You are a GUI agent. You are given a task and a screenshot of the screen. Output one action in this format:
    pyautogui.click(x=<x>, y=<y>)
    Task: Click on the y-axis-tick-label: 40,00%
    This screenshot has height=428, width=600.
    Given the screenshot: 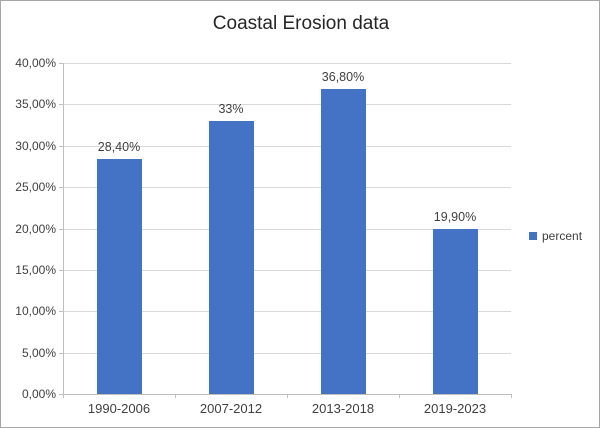 What is the action you would take?
    pyautogui.click(x=35, y=63)
    